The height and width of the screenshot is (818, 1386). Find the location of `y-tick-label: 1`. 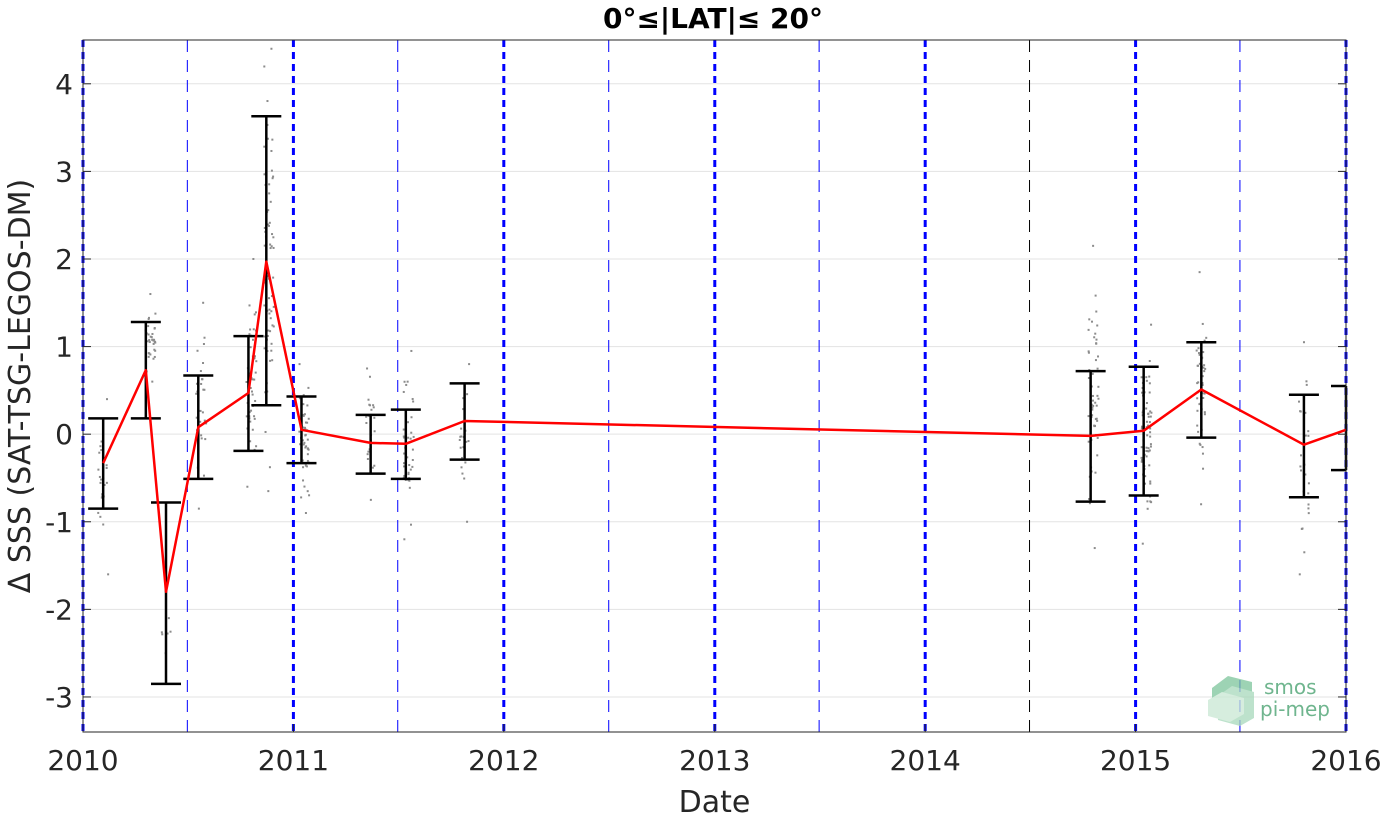

y-tick-label: 1 is located at coordinates (64, 347).